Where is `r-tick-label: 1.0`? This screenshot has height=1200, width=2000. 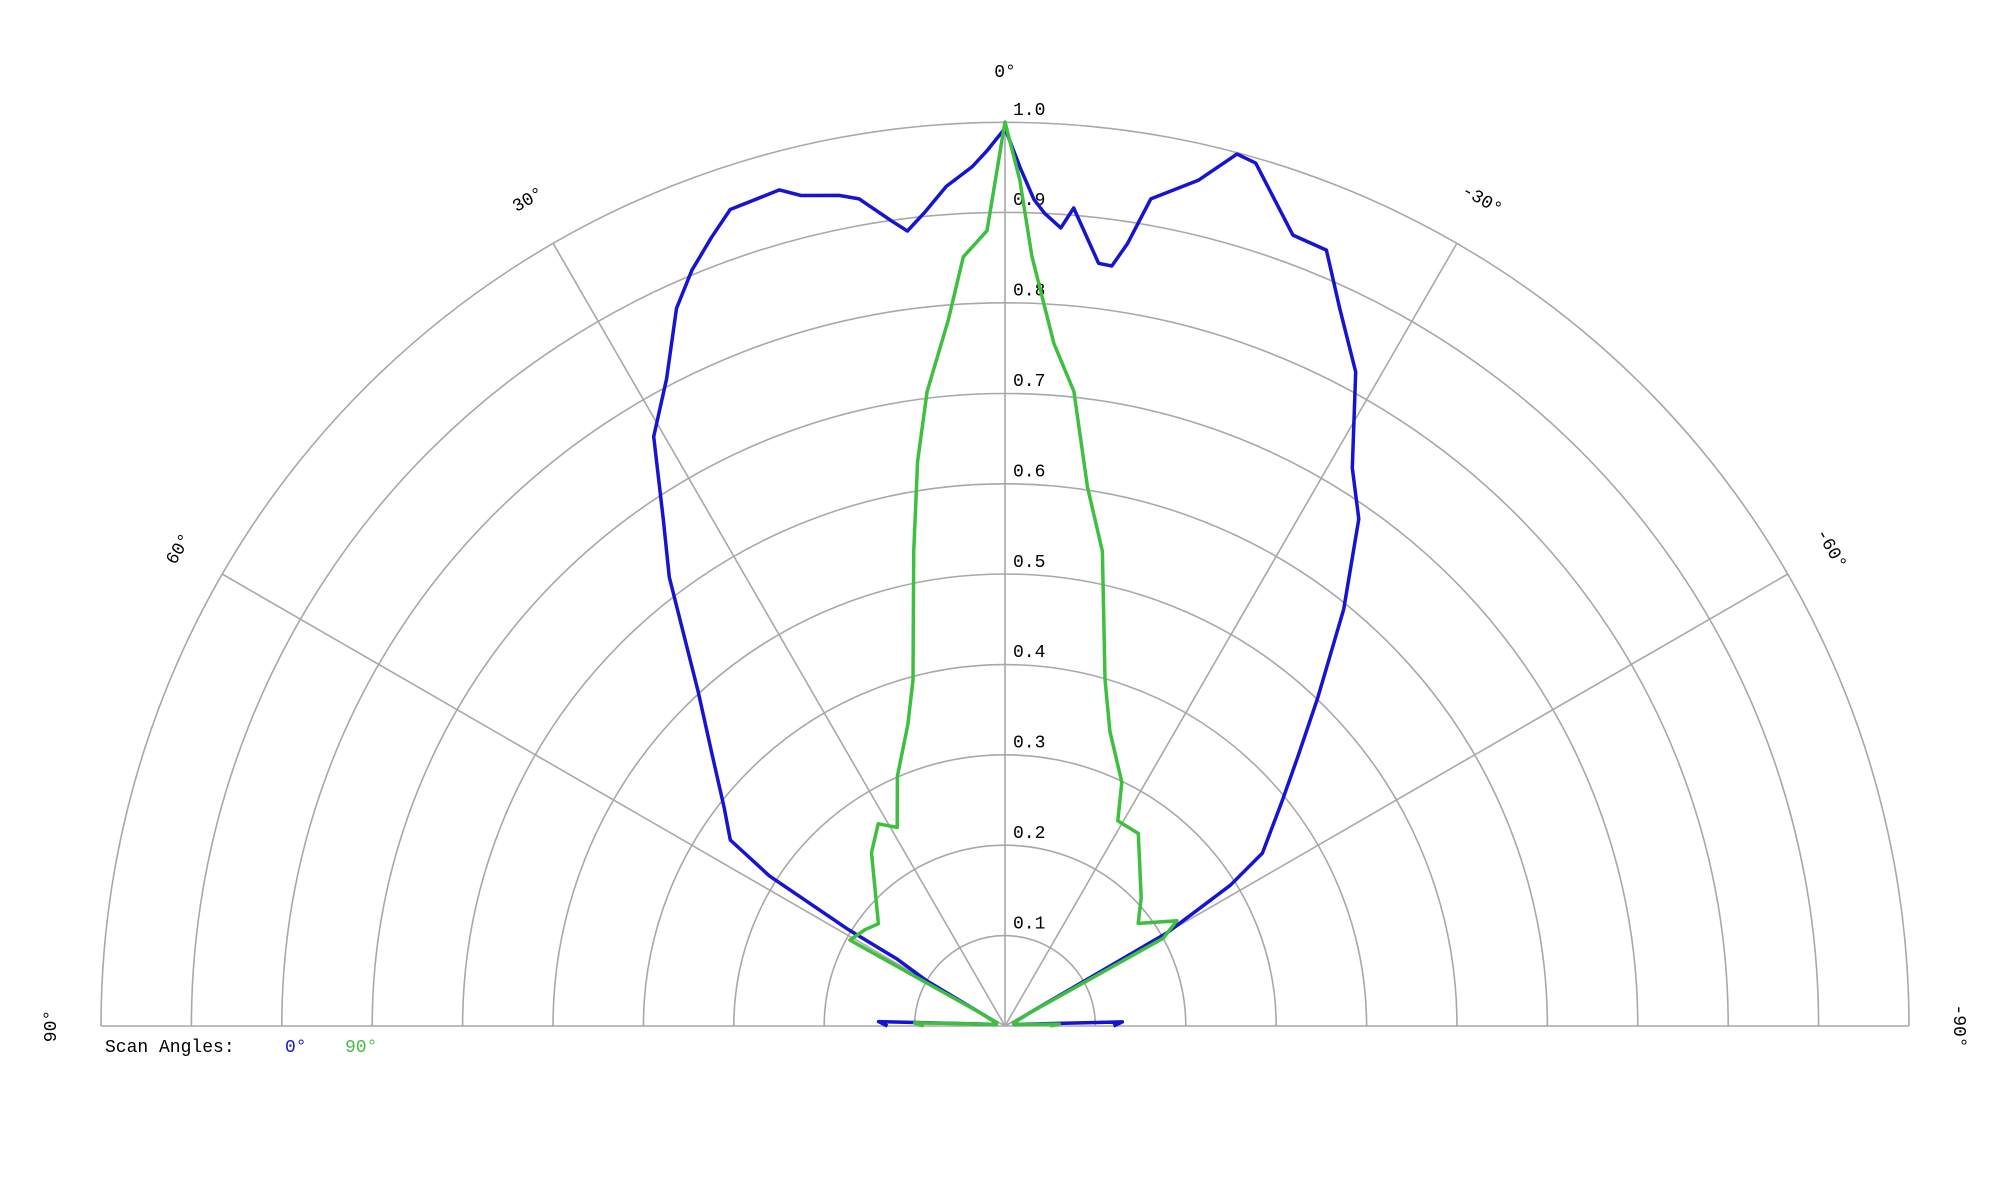
r-tick-label: 1.0 is located at coordinates (1029, 111).